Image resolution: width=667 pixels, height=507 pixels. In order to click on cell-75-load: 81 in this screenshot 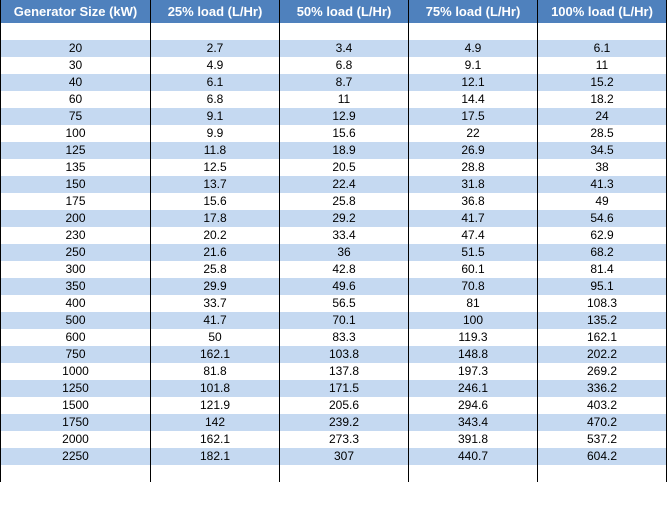, I will do `click(473, 303)`.